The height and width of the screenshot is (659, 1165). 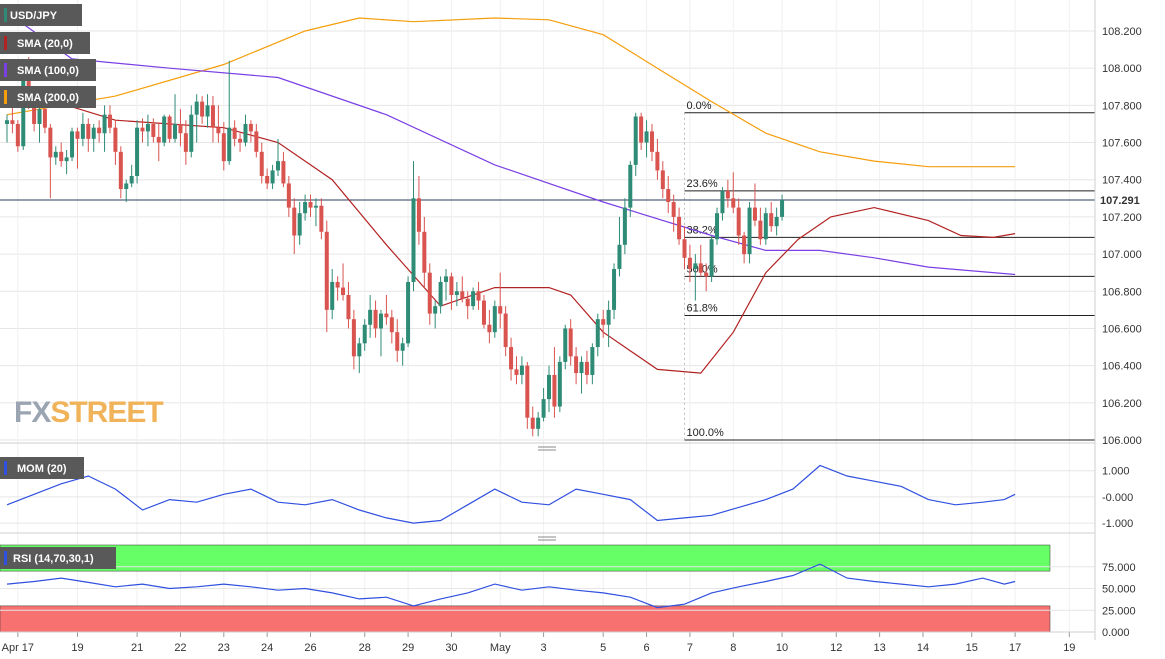 What do you see at coordinates (45, 43) in the screenshot?
I see `legend-tag-sma20: SMA (20,0)` at bounding box center [45, 43].